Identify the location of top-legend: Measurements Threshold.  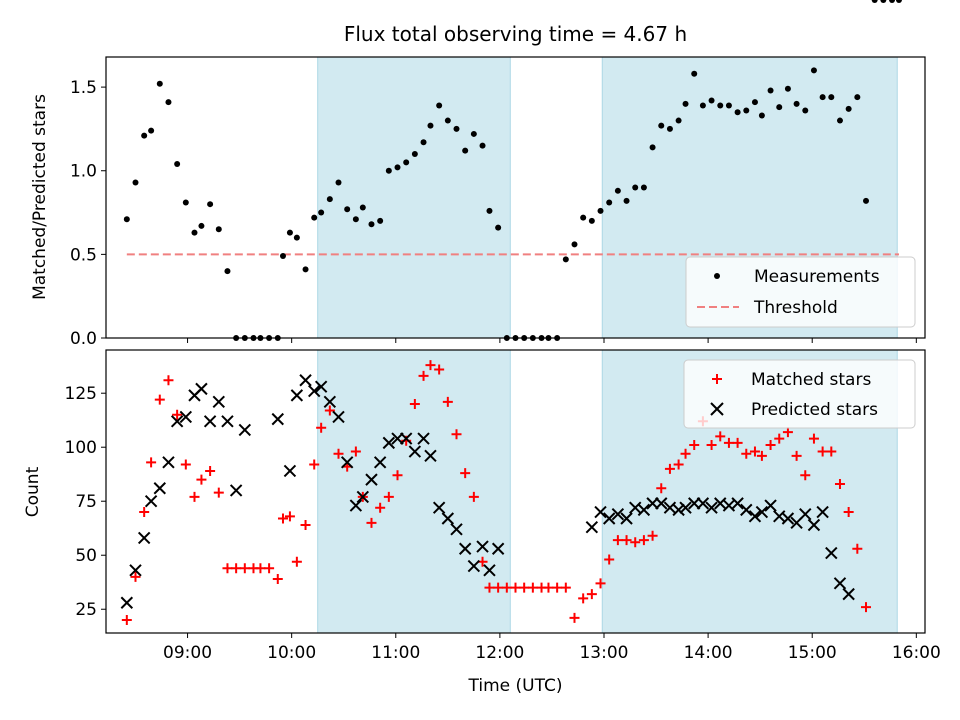
(800, 292).